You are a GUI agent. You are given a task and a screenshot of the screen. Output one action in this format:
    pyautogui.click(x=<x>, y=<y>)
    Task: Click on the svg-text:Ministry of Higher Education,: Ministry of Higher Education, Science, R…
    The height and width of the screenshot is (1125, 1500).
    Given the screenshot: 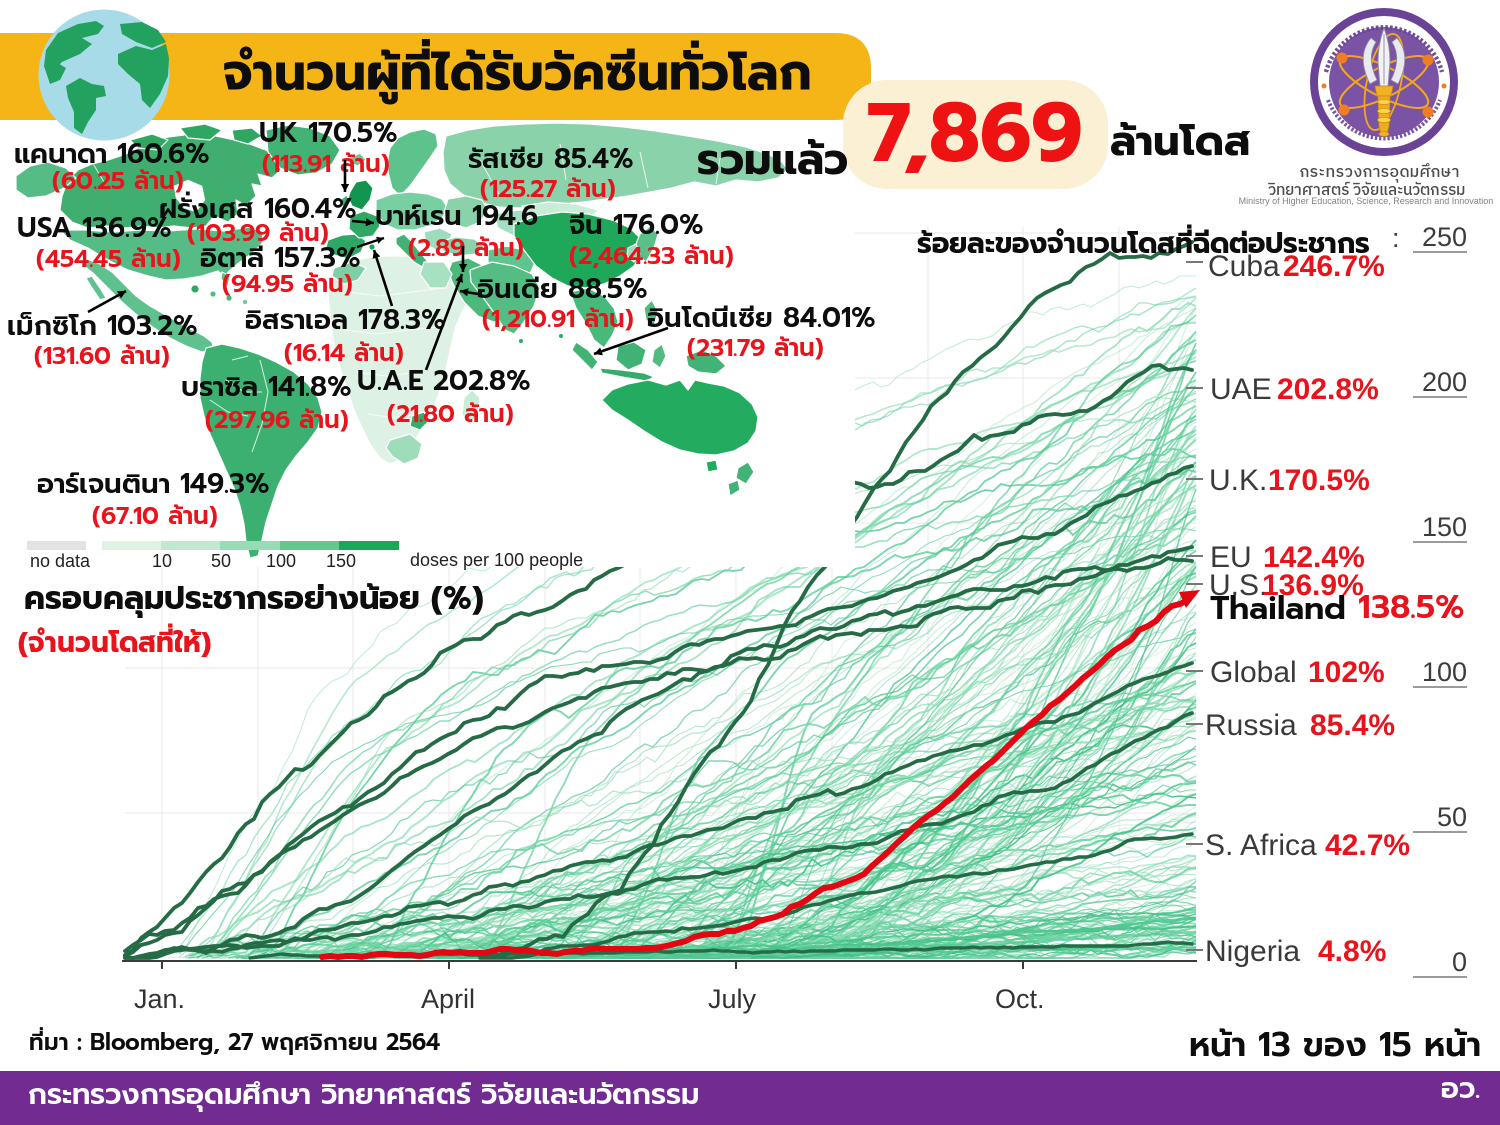 What is the action you would take?
    pyautogui.click(x=1366, y=201)
    